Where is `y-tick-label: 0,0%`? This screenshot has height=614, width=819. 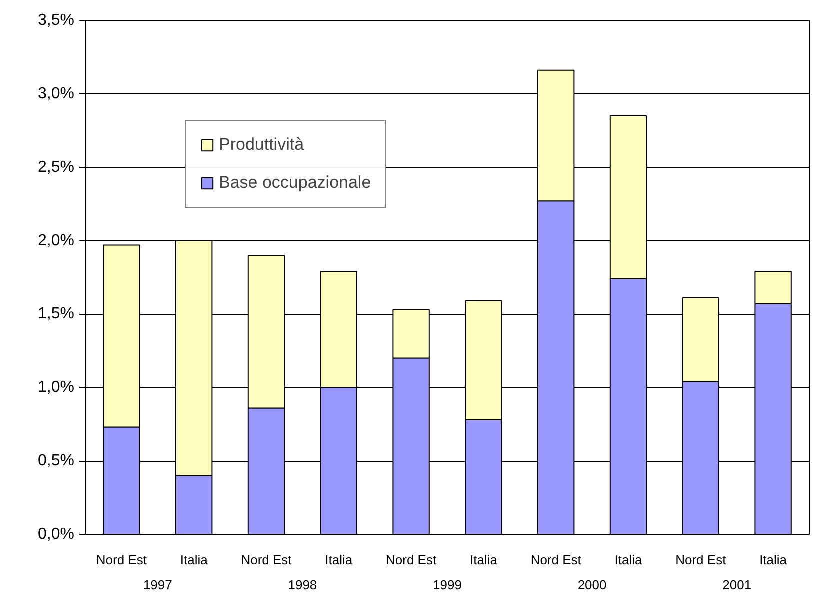
y-tick-label: 0,0% is located at coordinates (56, 534).